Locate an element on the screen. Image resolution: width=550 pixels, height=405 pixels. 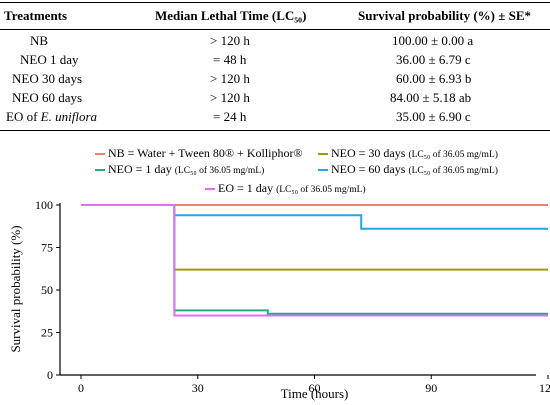
legend-swatch-neo30 is located at coordinates (323, 154).